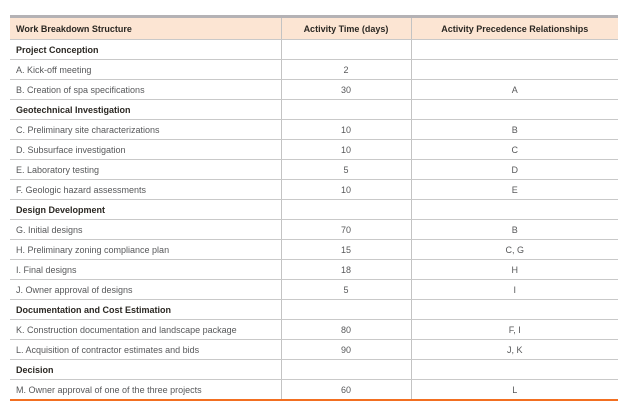  I want to click on wbs-cell: H. Preliminary zoning compliance plan, so click(145, 249).